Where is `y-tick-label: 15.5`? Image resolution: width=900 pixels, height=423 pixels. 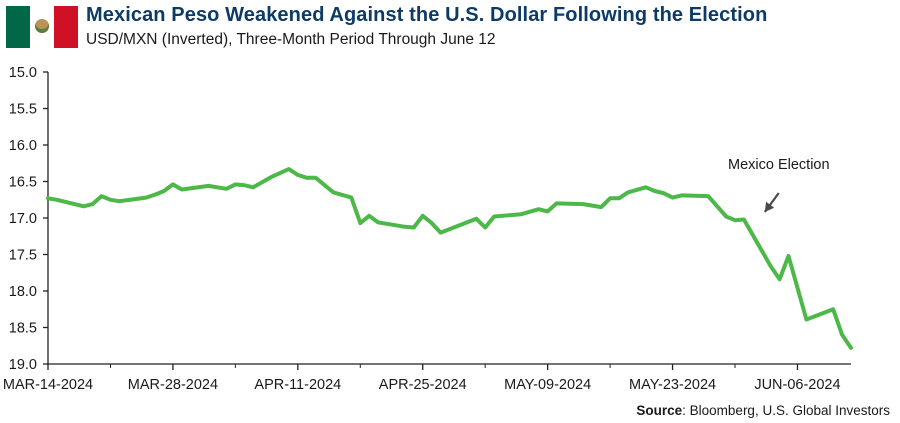 y-tick-label: 15.5 is located at coordinates (23, 110).